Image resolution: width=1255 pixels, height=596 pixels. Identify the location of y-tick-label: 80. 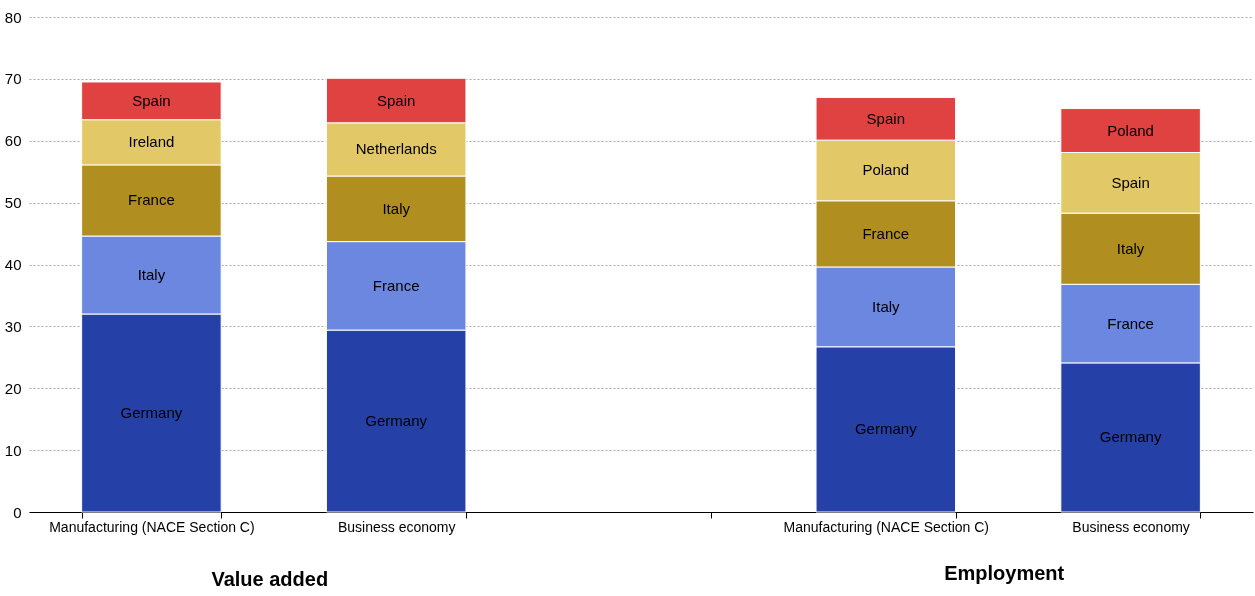
(13, 17).